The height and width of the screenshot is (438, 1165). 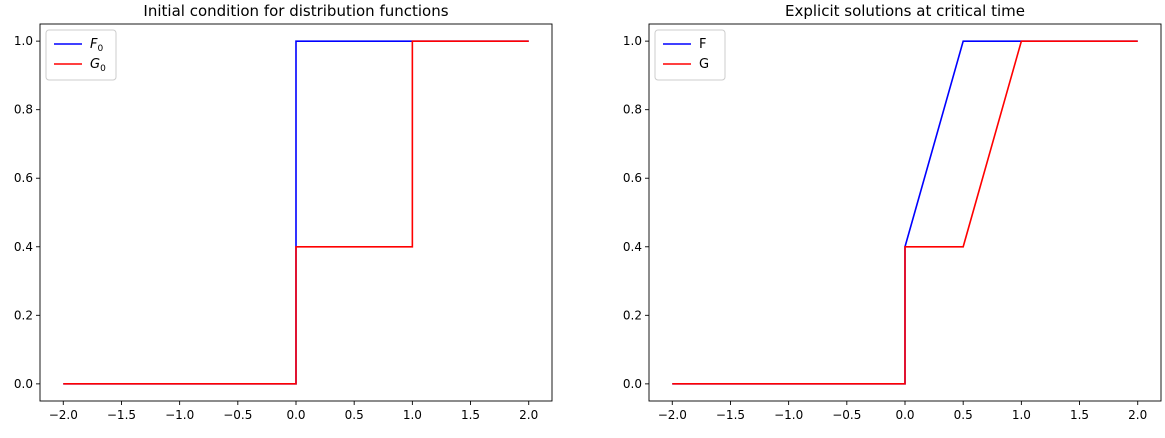 I want to click on legend: FG, so click(x=690, y=55).